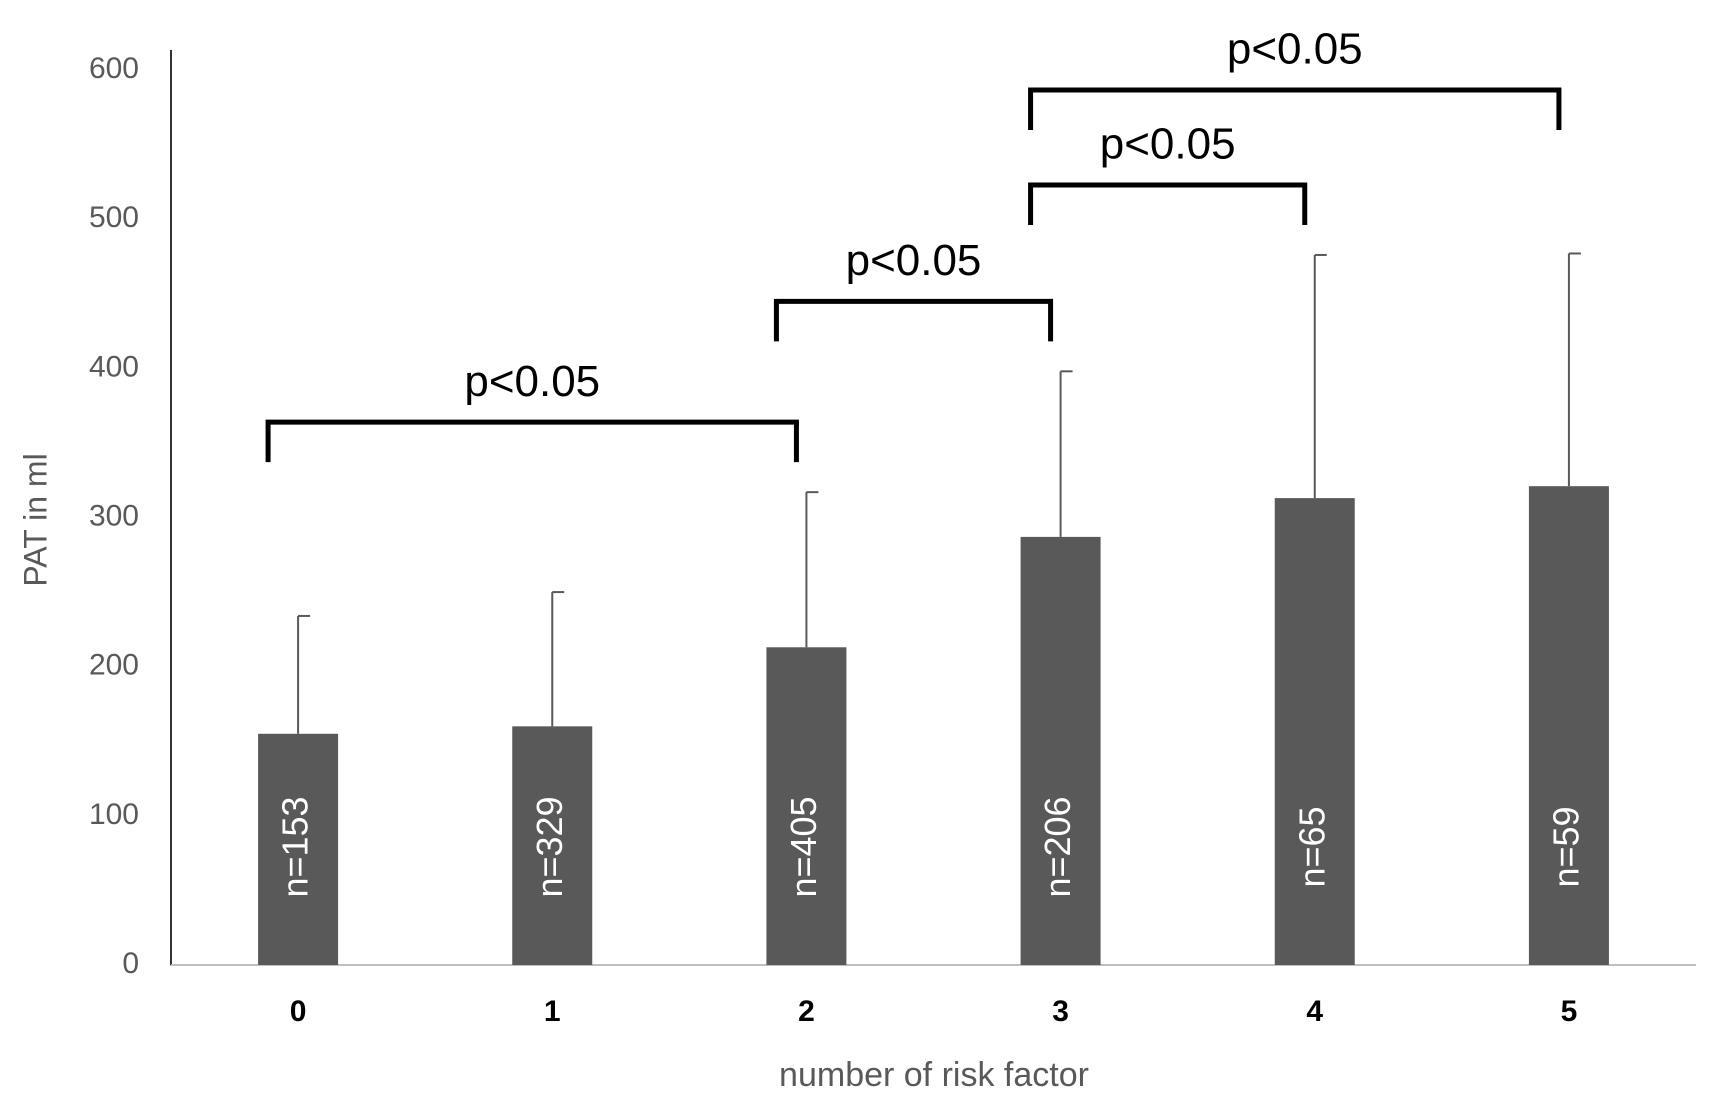 The width and height of the screenshot is (1724, 1113). Describe the element at coordinates (114, 217) in the screenshot. I see `y-tick-label: 500` at that location.